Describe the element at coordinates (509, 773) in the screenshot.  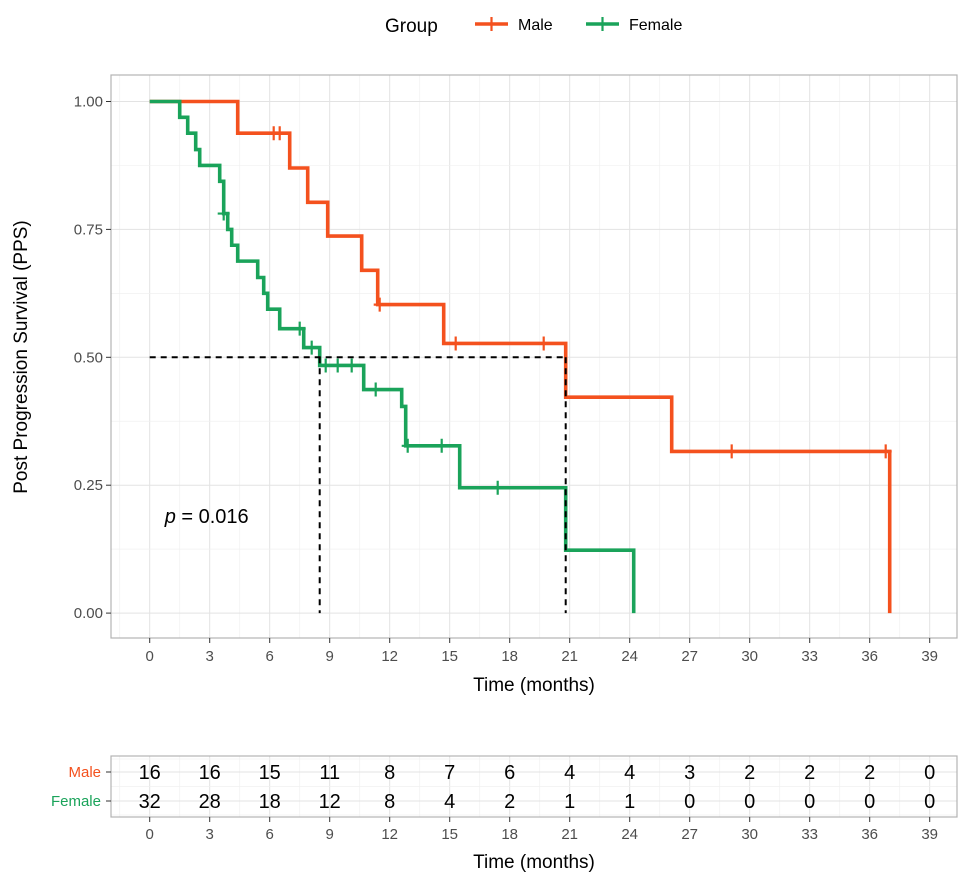
I see `risk-count-cell: 6` at that location.